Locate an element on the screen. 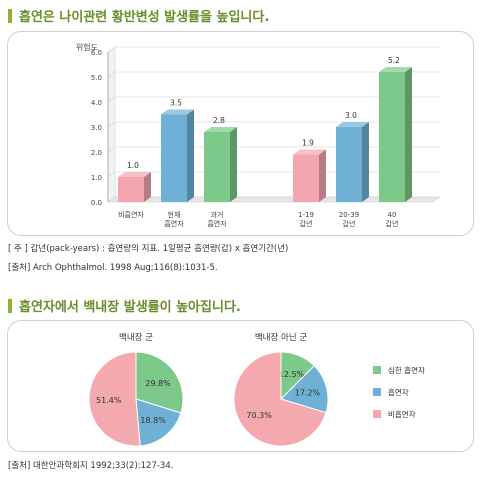 The height and width of the screenshot is (481, 484). section2-heading-text: 흡연자에서 백내장 발생률이 높아집니다. is located at coordinates (130, 307).